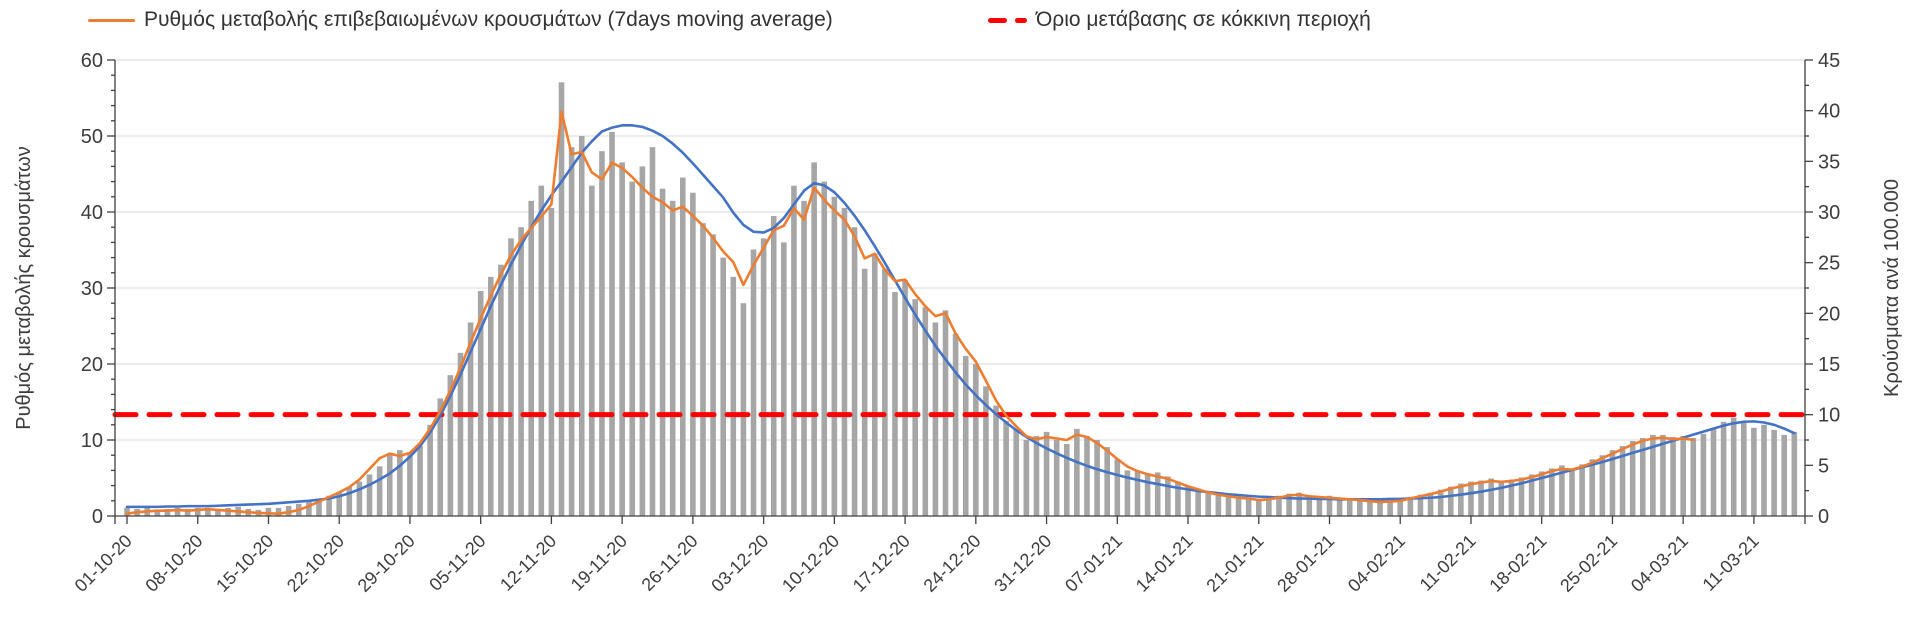 The width and height of the screenshot is (1920, 628). What do you see at coordinates (1829, 365) in the screenshot?
I see `right-tick-label: 15` at bounding box center [1829, 365].